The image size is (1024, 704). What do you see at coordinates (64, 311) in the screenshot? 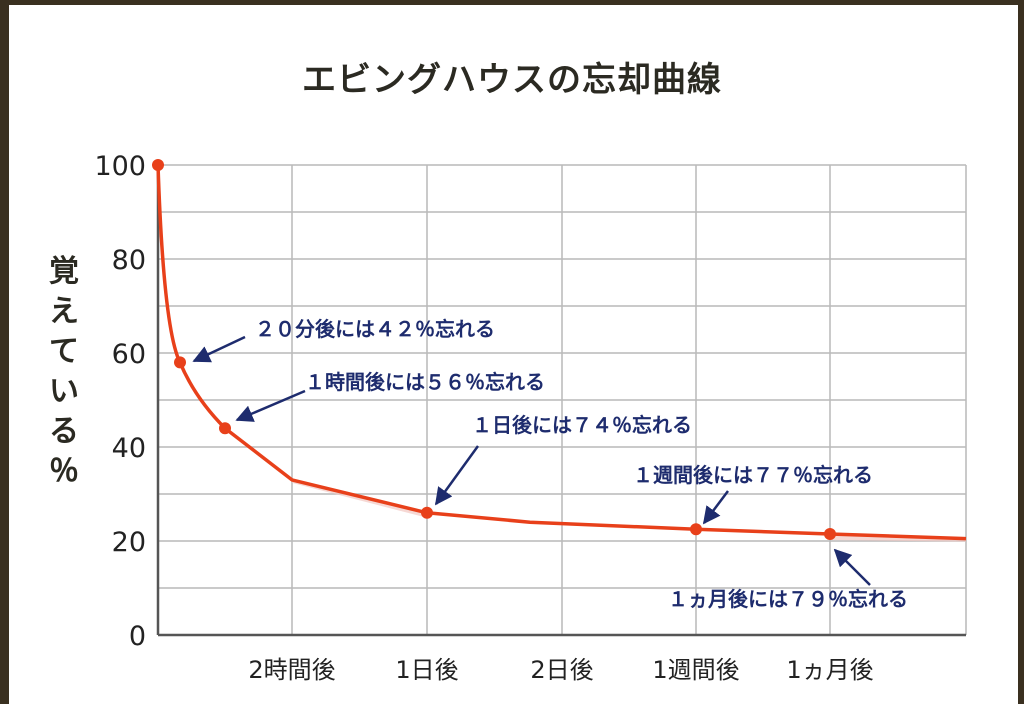
I see `y-axis-label-char: え` at bounding box center [64, 311].